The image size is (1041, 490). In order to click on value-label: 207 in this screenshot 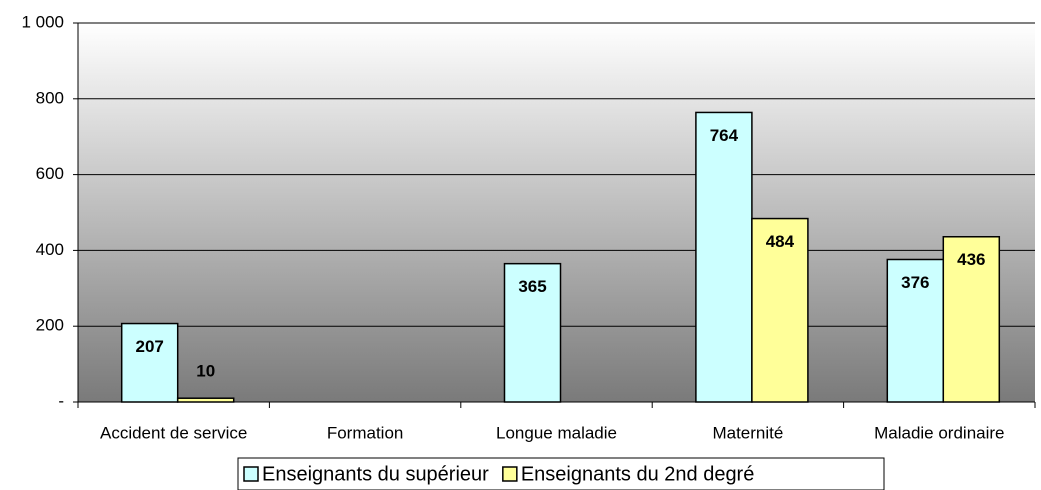, I will do `click(150, 346)`.